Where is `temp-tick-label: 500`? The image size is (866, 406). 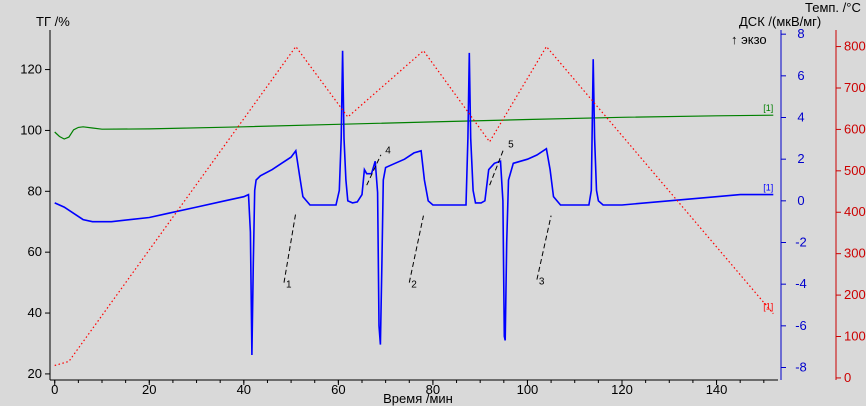
temp-tick-label: 500 is located at coordinates (855, 170).